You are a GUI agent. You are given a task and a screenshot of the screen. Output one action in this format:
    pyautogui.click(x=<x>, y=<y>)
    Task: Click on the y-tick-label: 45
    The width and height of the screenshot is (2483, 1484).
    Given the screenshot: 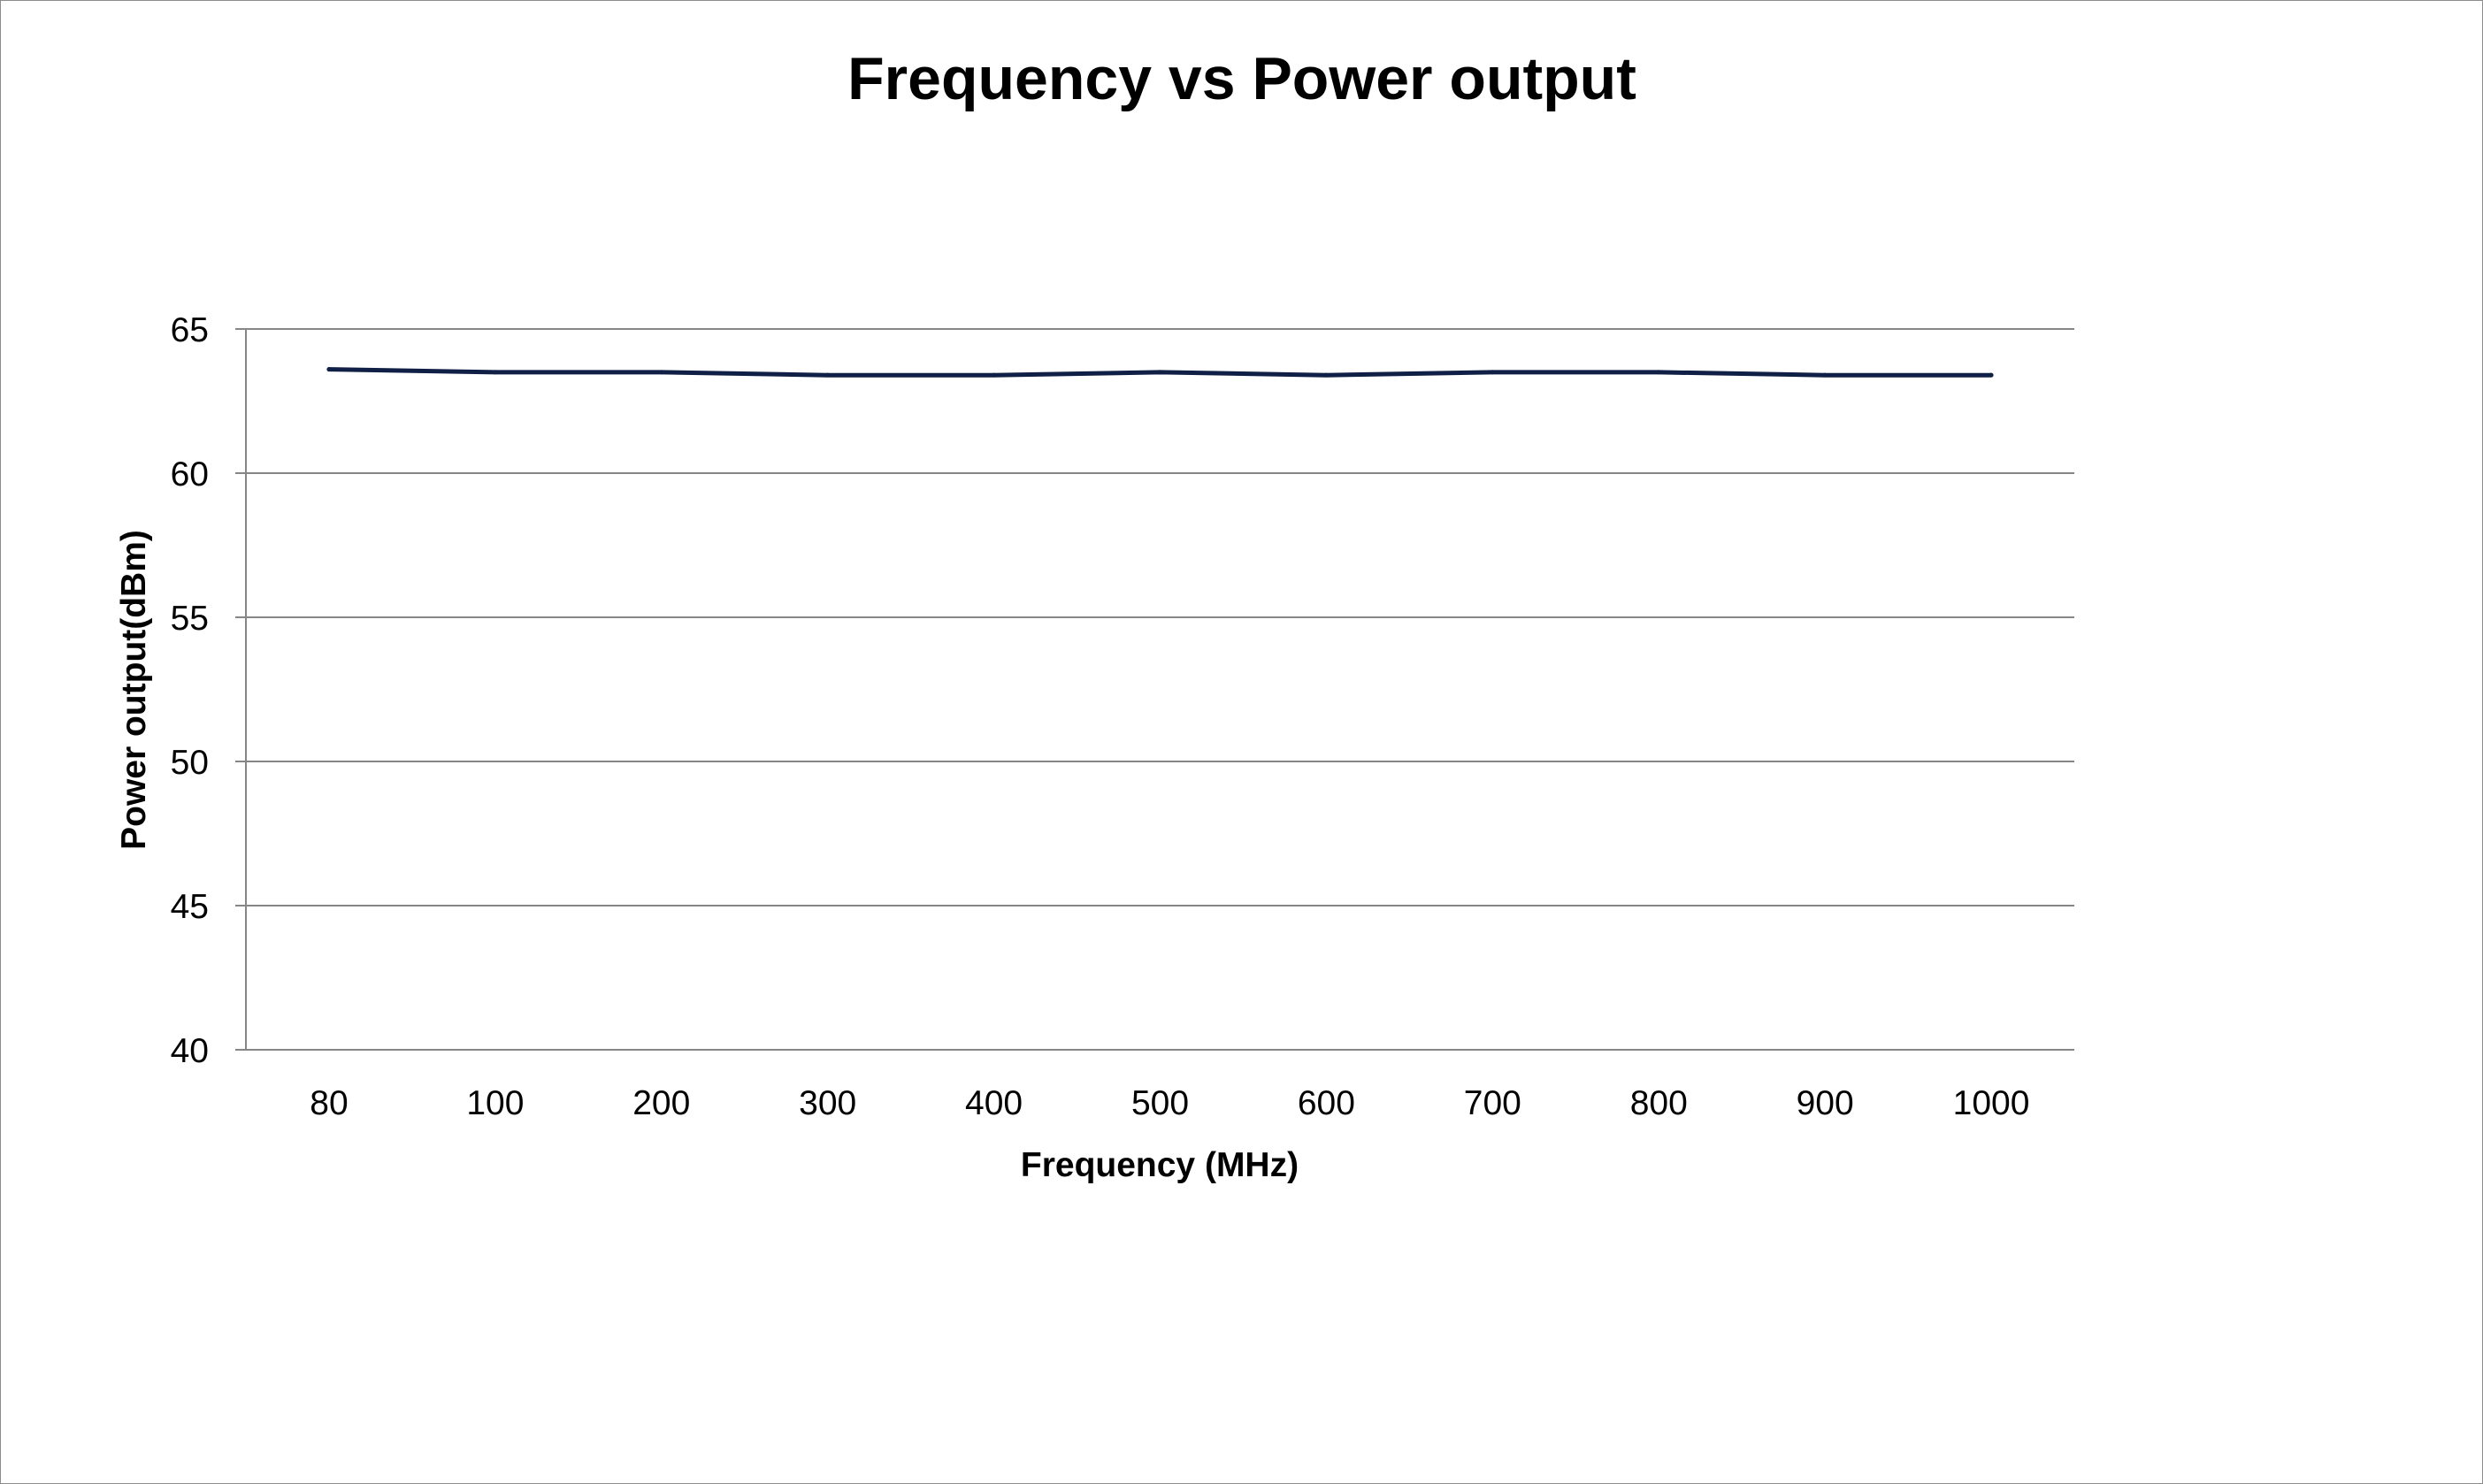 What is the action you would take?
    pyautogui.click(x=190, y=907)
    